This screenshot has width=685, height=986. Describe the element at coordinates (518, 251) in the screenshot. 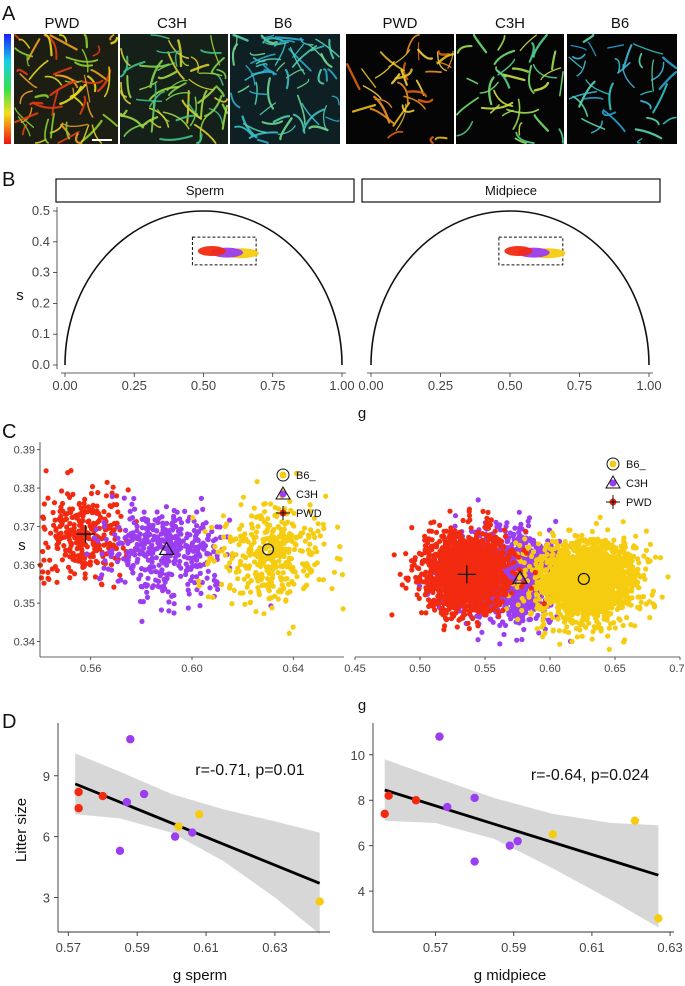

I see `cluster-pwd` at that location.